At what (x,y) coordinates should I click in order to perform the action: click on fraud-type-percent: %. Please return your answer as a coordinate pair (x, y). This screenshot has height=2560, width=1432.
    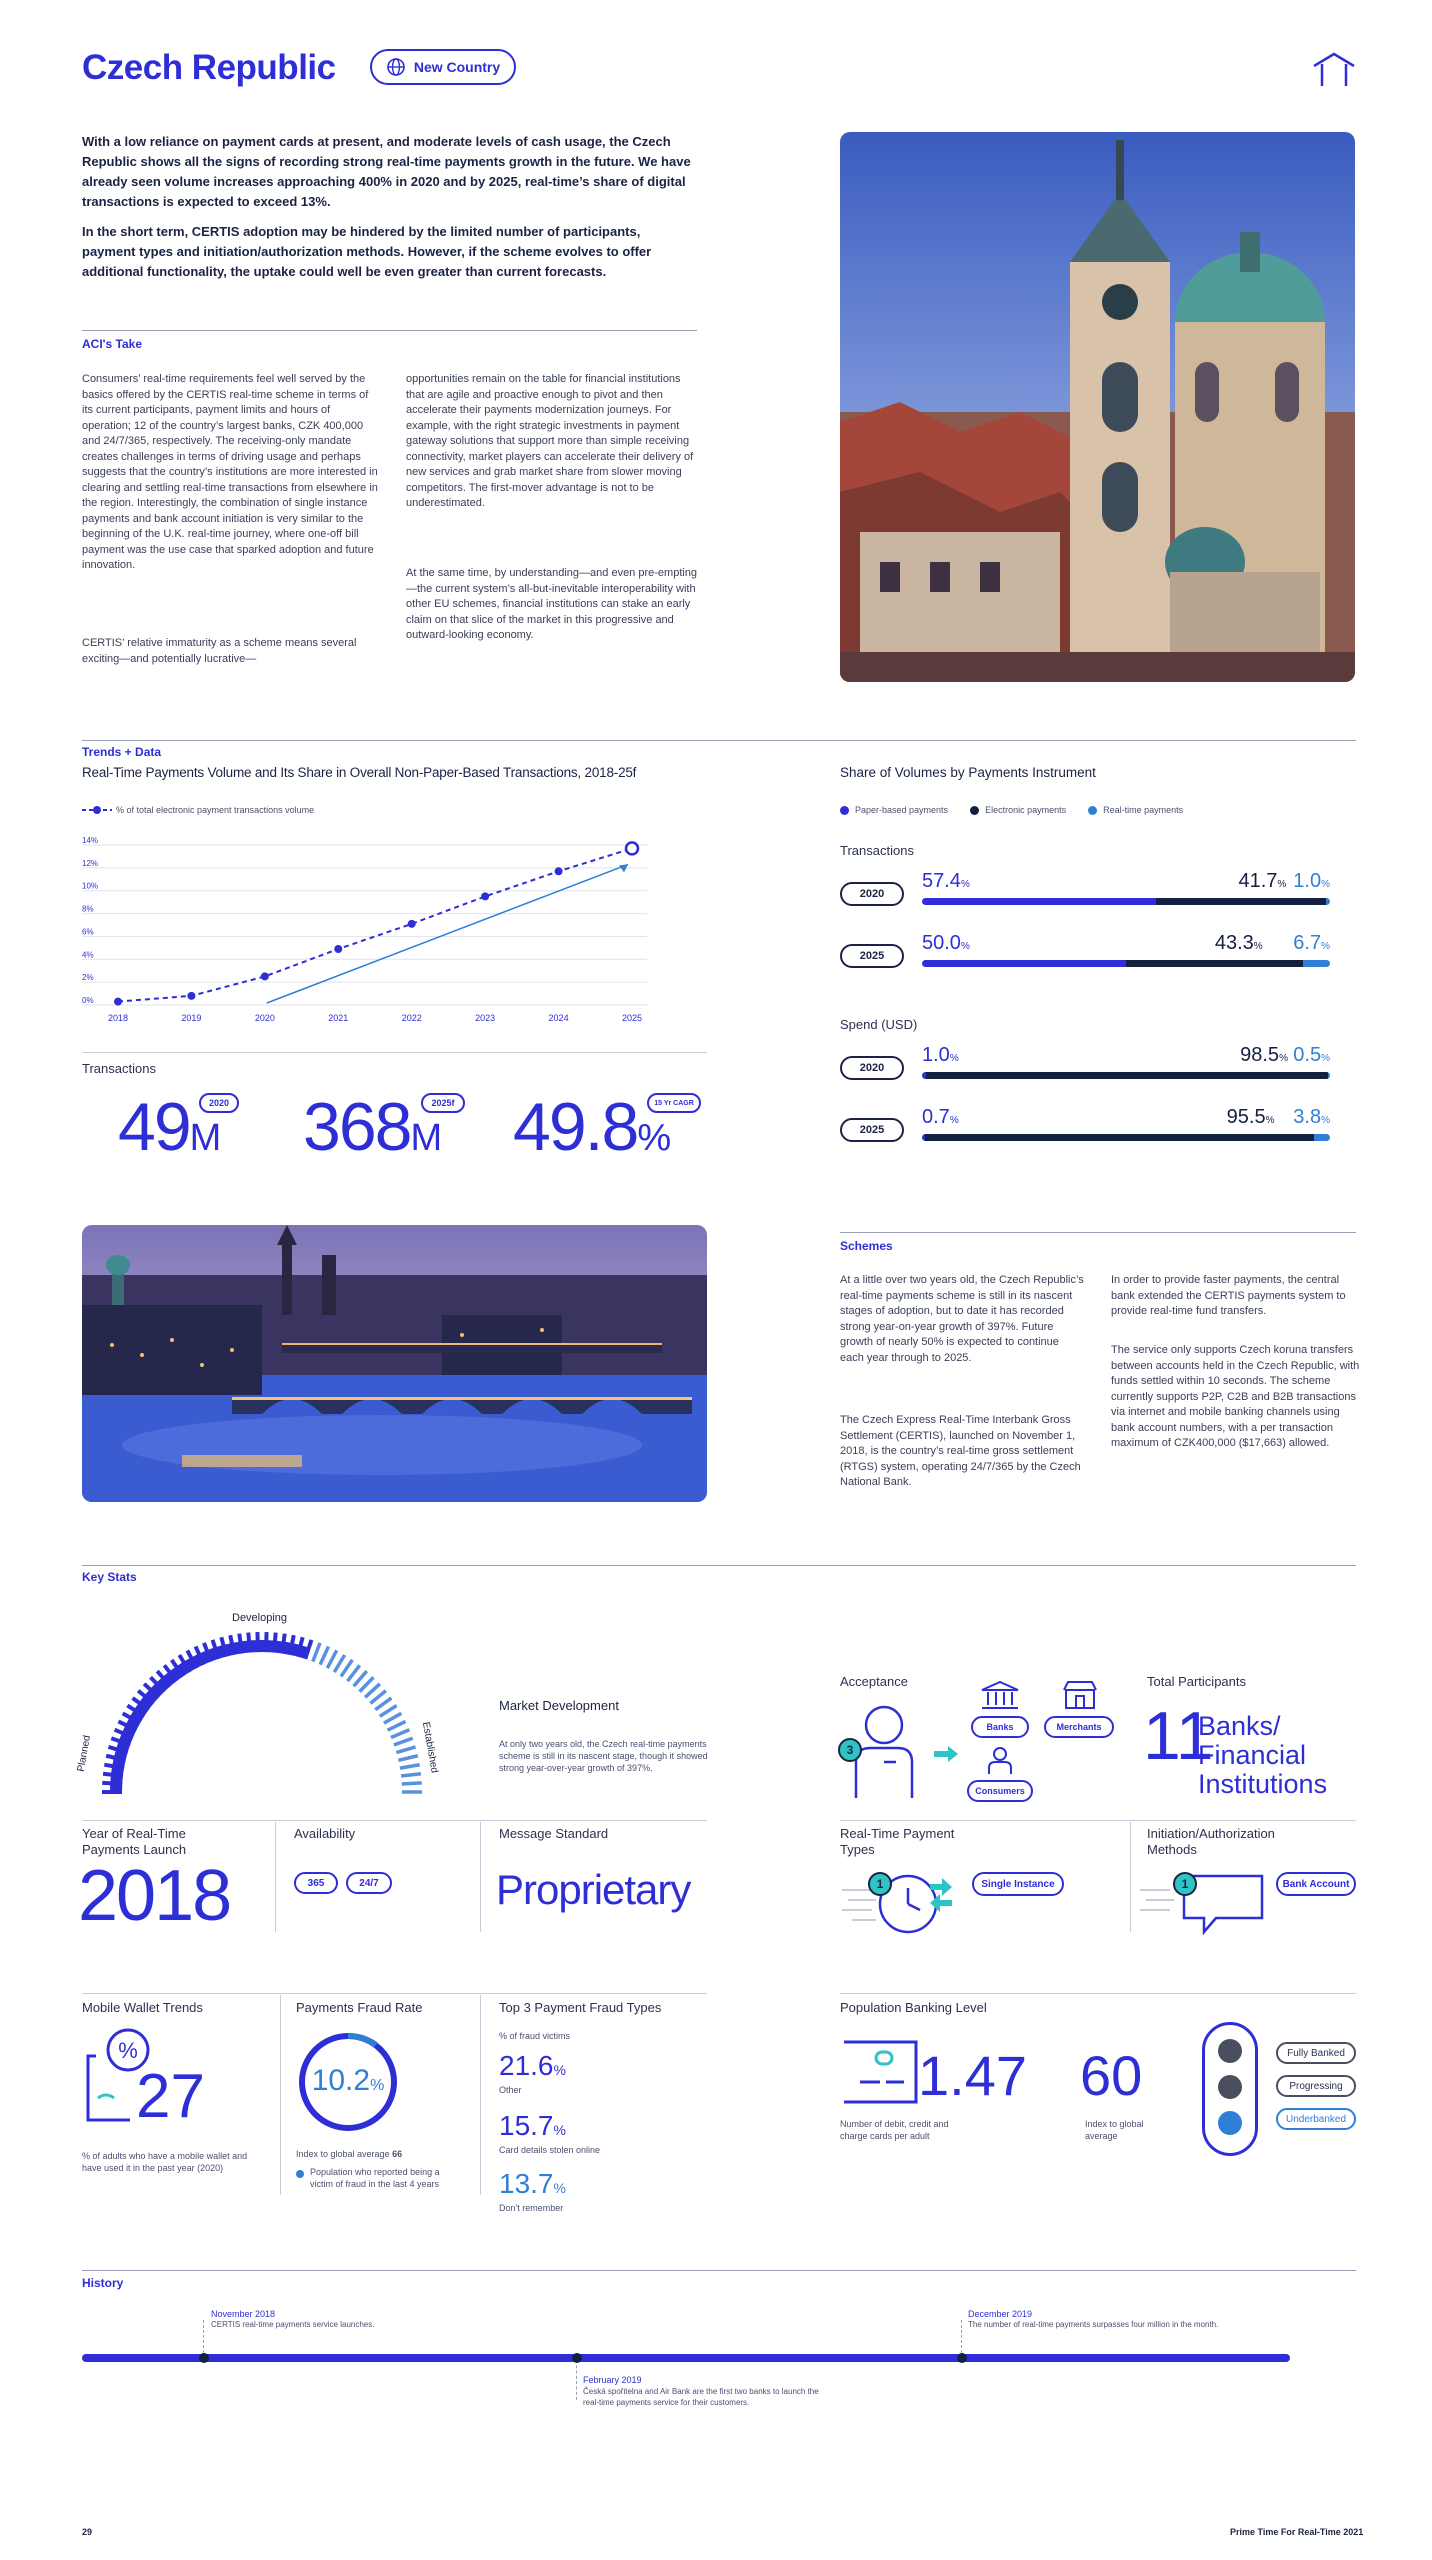
    Looking at the image, I should click on (559, 2188).